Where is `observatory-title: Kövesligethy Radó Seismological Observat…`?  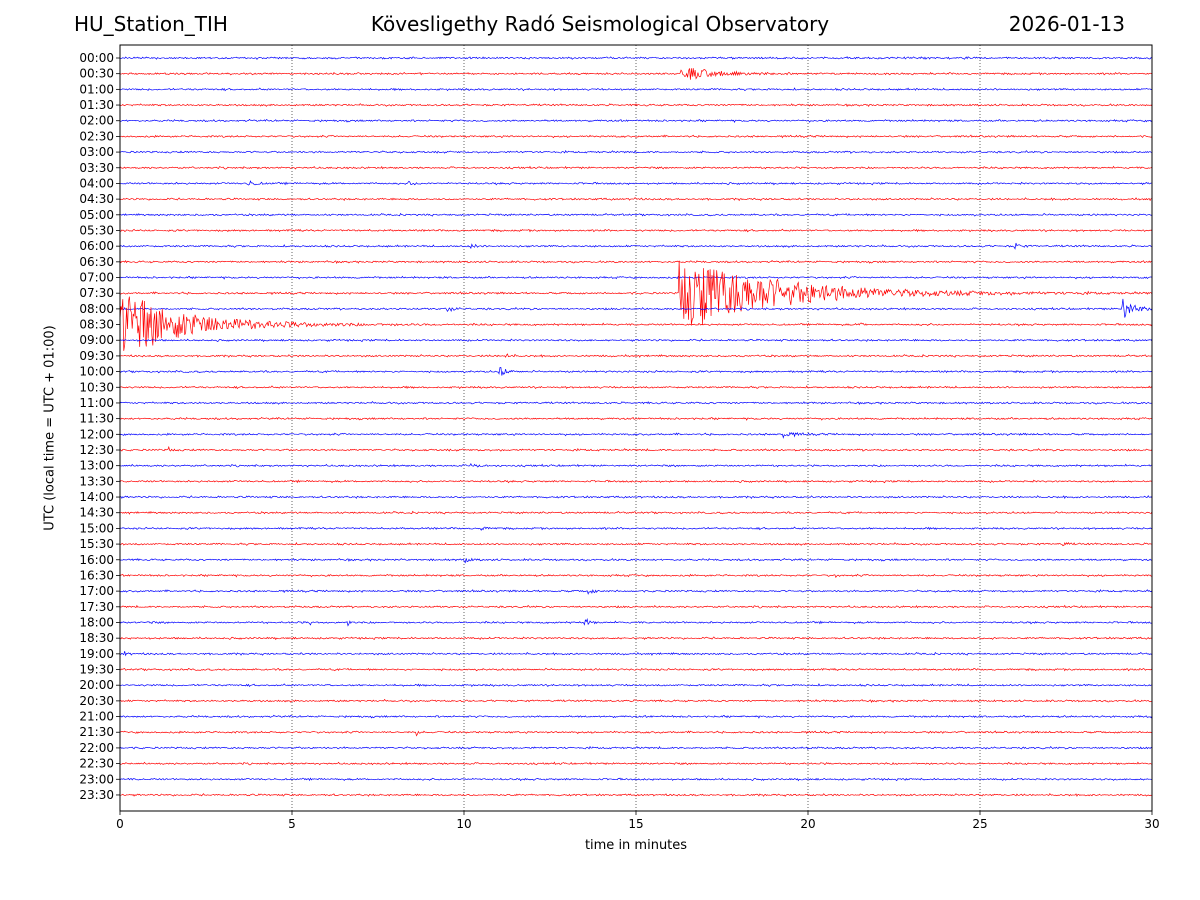 observatory-title: Kövesligethy Radó Seismological Observat… is located at coordinates (600, 24).